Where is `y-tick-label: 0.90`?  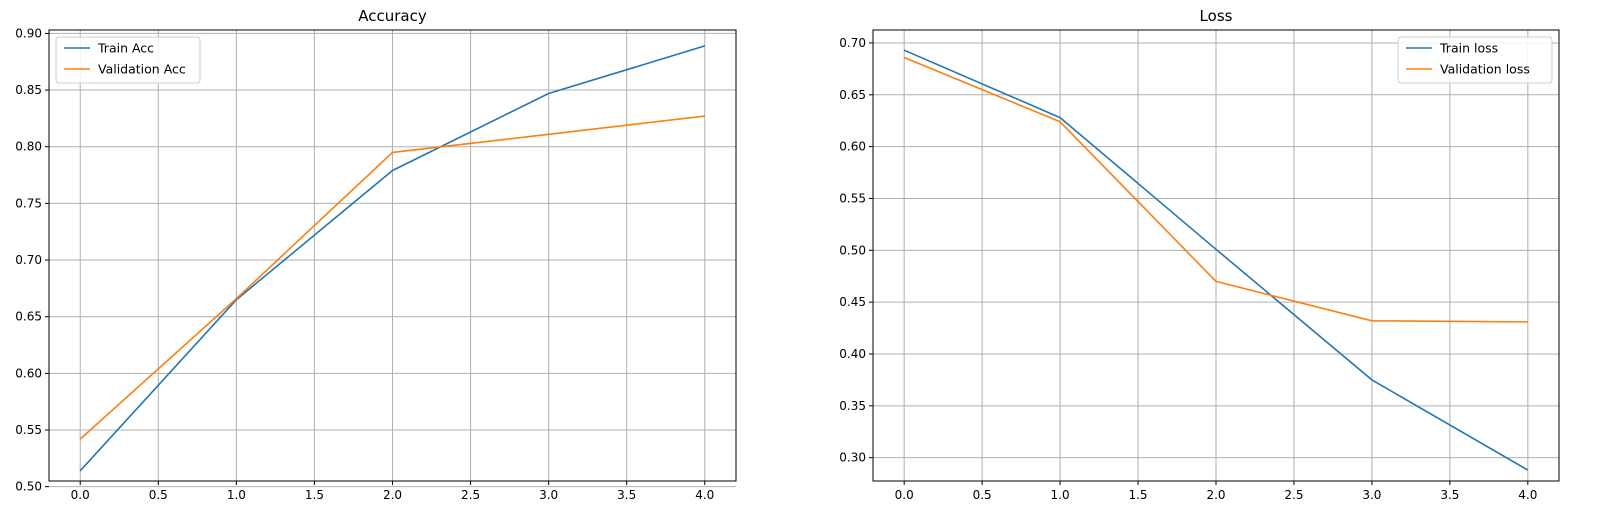 y-tick-label: 0.90 is located at coordinates (28, 33).